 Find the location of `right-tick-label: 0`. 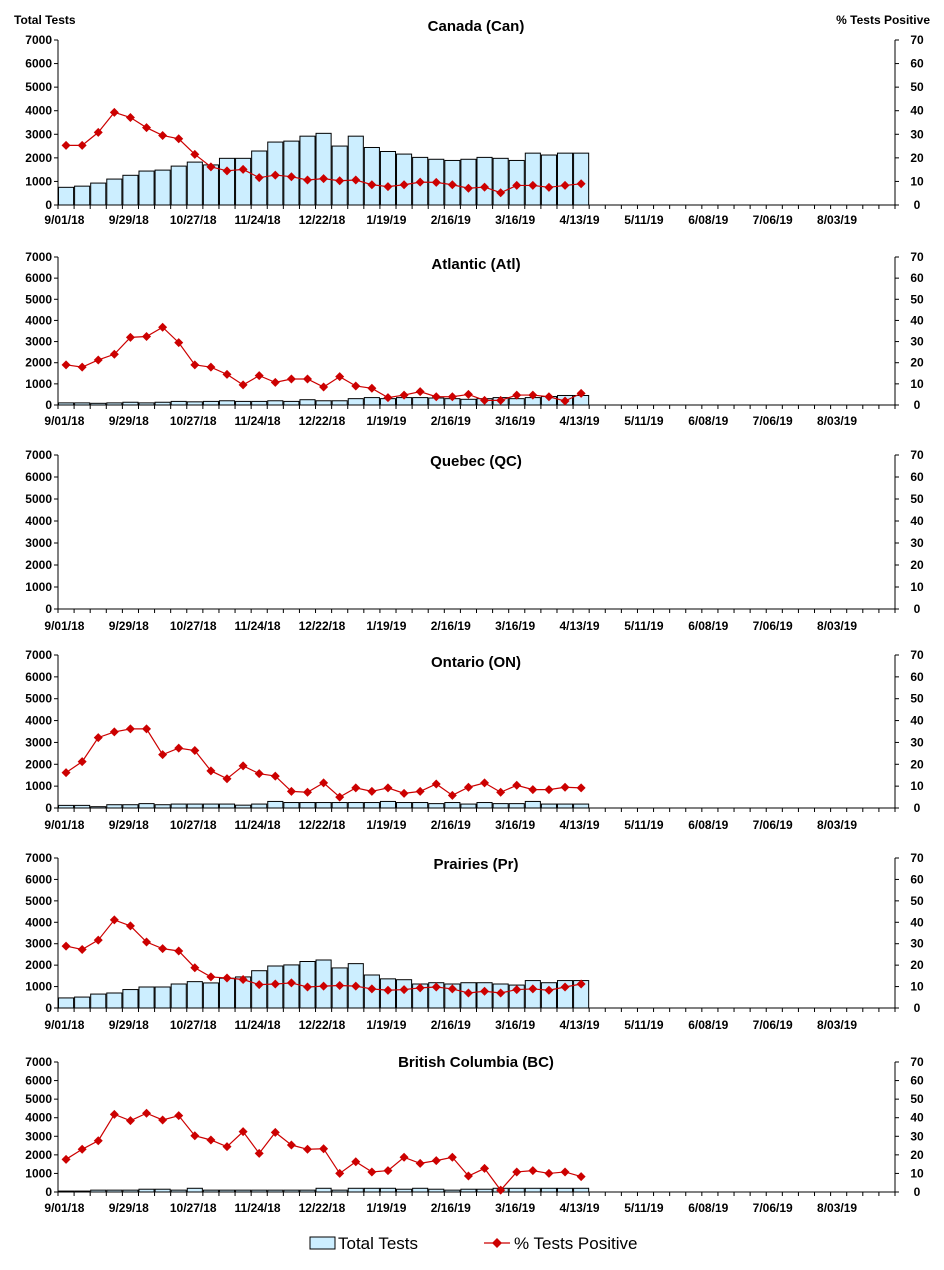

right-tick-label: 0 is located at coordinates (917, 808).